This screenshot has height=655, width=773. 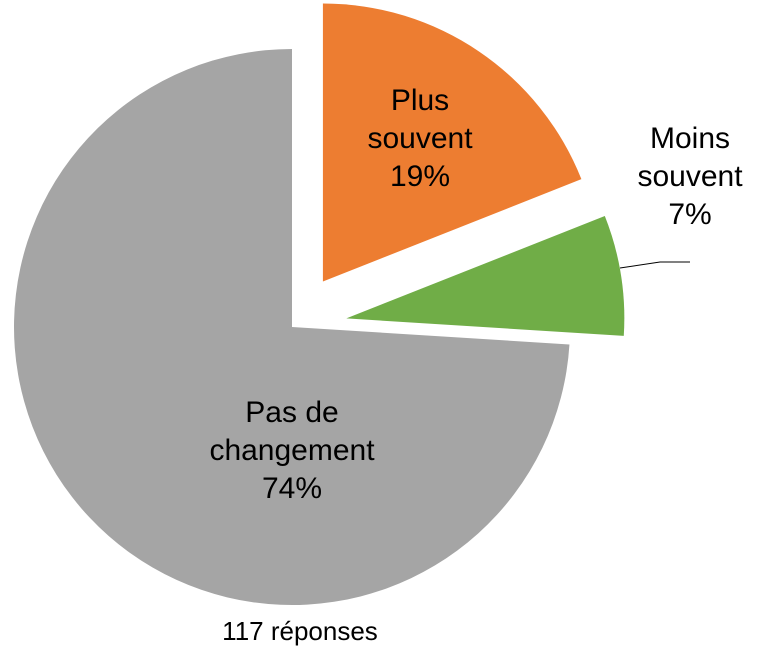 What do you see at coordinates (292, 488) in the screenshot?
I see `slice-value-label: 74%` at bounding box center [292, 488].